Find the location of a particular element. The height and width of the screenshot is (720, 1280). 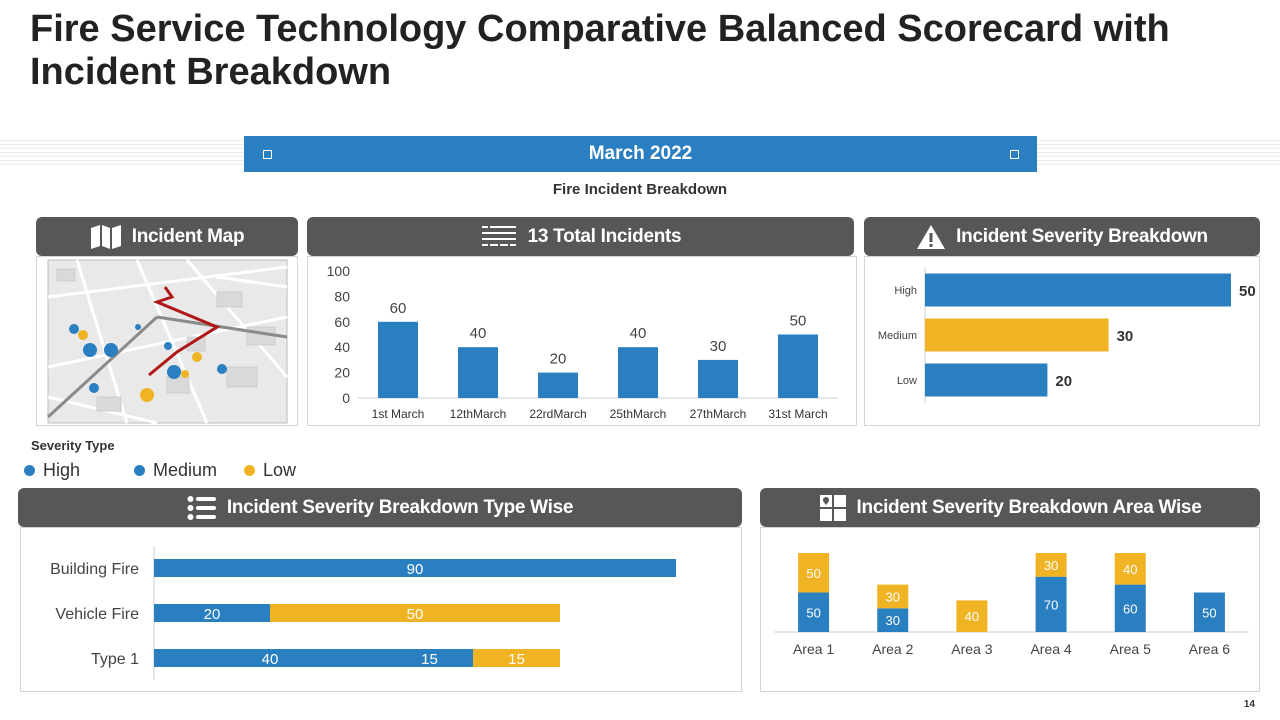

type-wise-title: Incident Severity Breakdown Type Wise is located at coordinates (400, 507).